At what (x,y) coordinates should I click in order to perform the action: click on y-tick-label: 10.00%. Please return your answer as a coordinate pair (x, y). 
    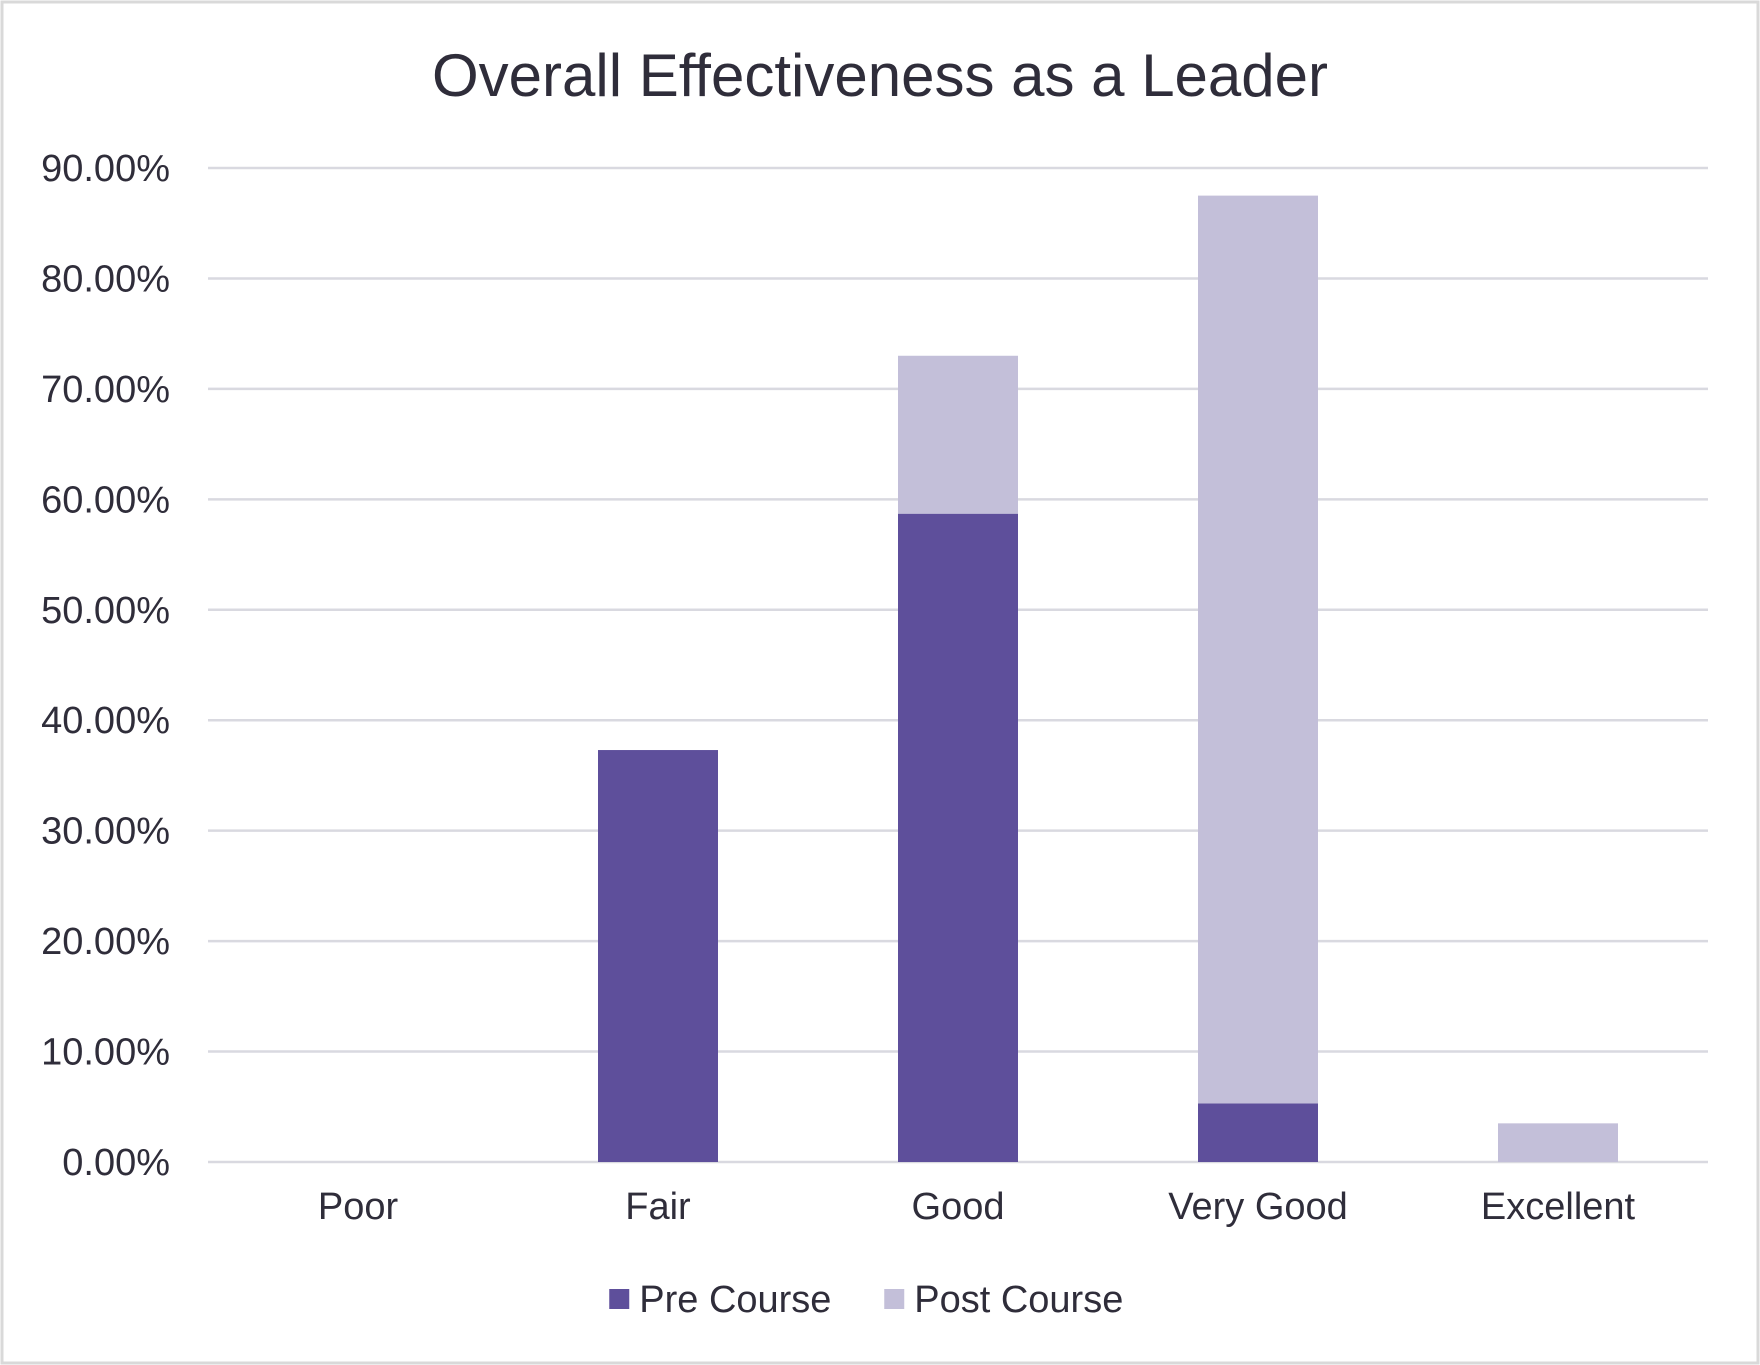
    Looking at the image, I should click on (105, 1053).